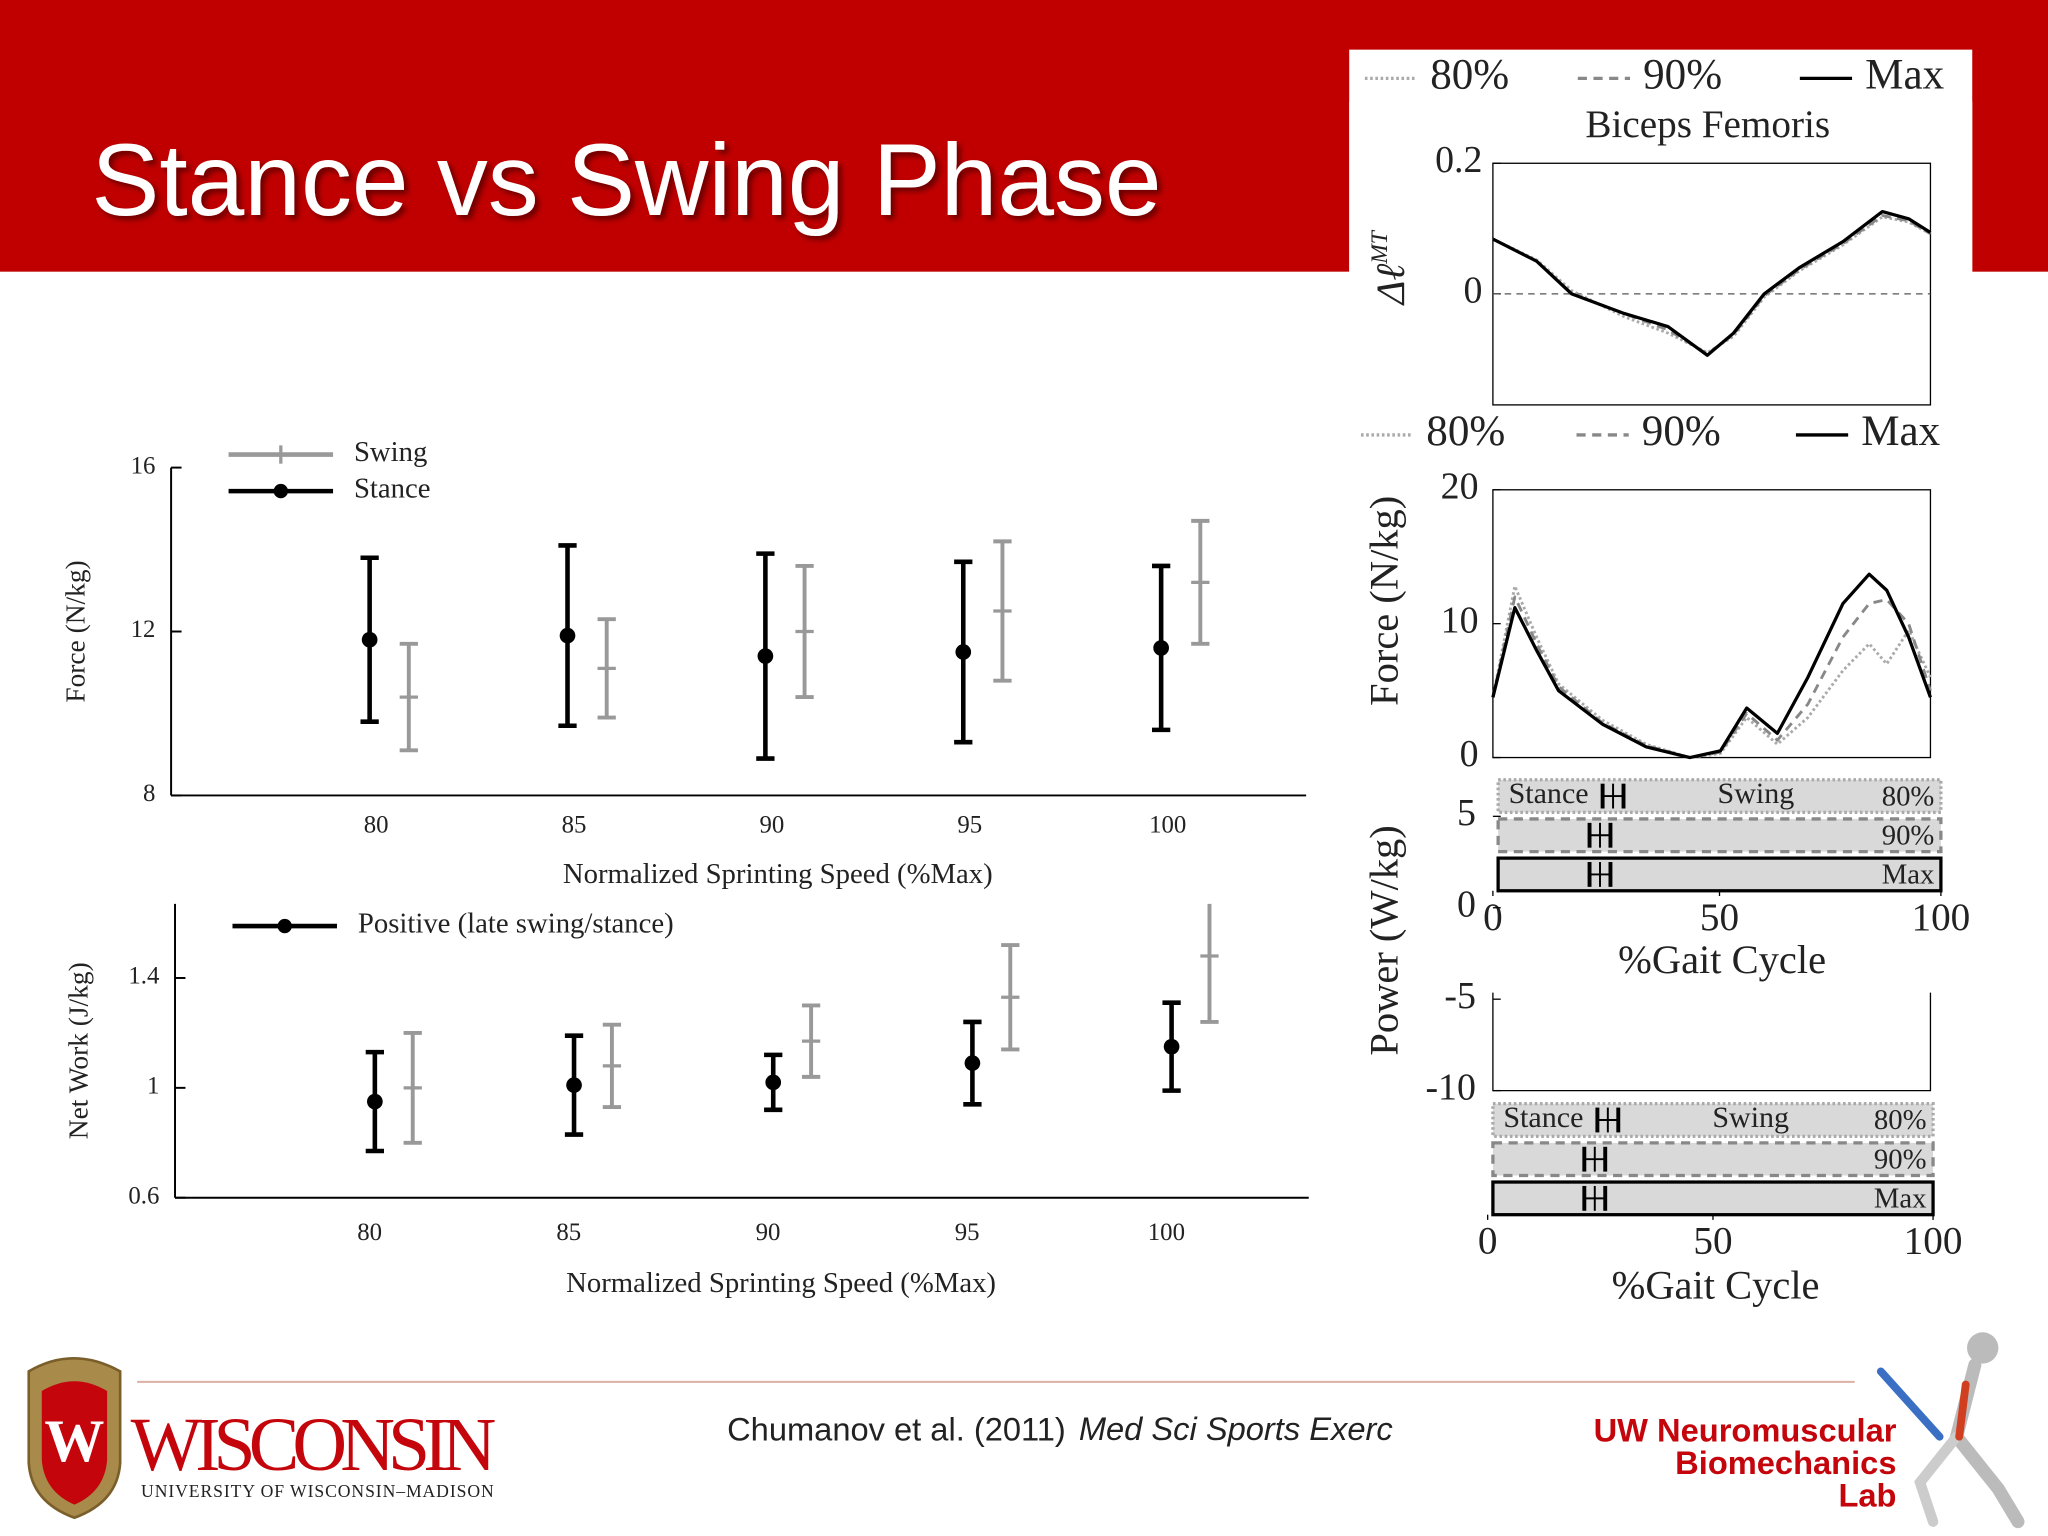 The image size is (2048, 1536). Describe the element at coordinates (143, 1195) in the screenshot. I see `y-tick-label: 0.6` at that location.